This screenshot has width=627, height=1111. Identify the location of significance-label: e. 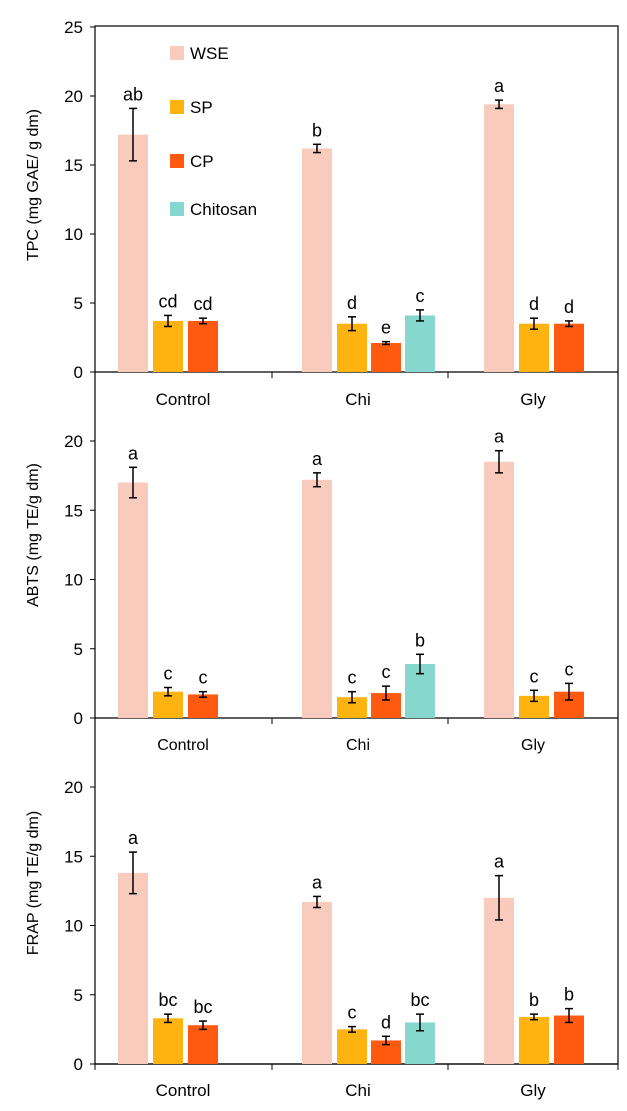
(386, 328).